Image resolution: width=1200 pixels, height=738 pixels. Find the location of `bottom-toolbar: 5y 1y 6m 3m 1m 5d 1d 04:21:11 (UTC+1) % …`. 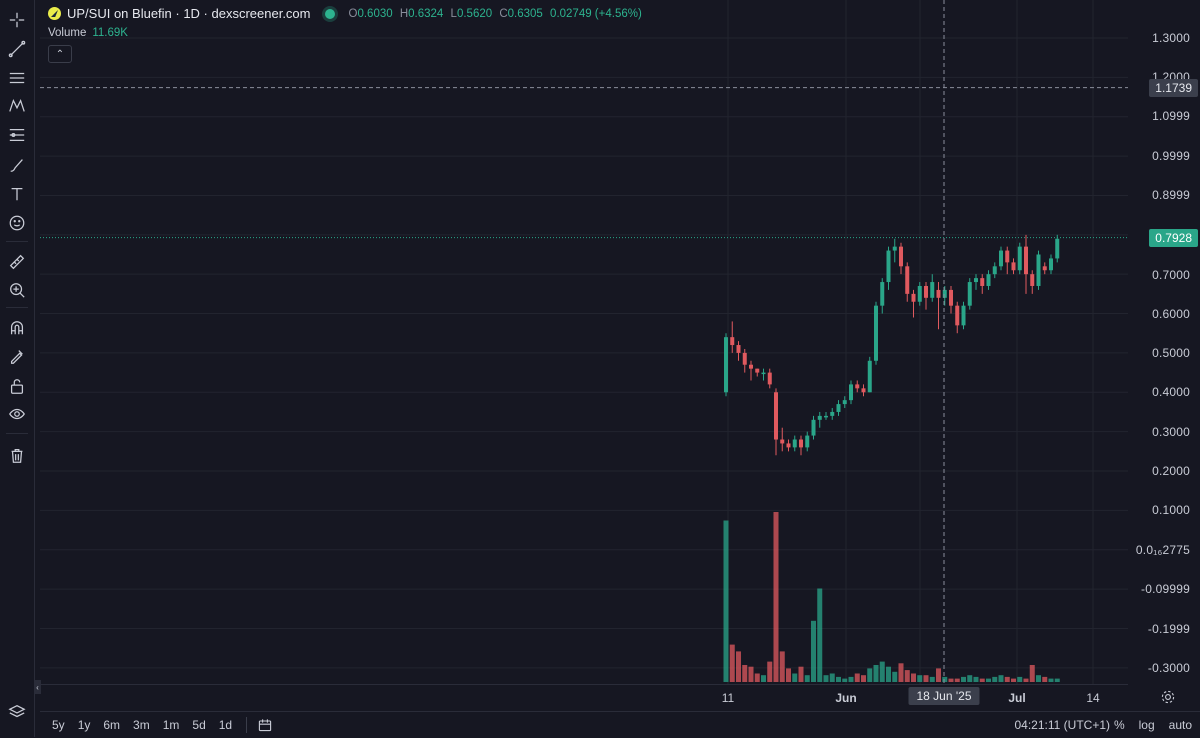

bottom-toolbar: 5y 1y 6m 3m 1m 5d 1d 04:21:11 (UTC+1) % … is located at coordinates (620, 724).